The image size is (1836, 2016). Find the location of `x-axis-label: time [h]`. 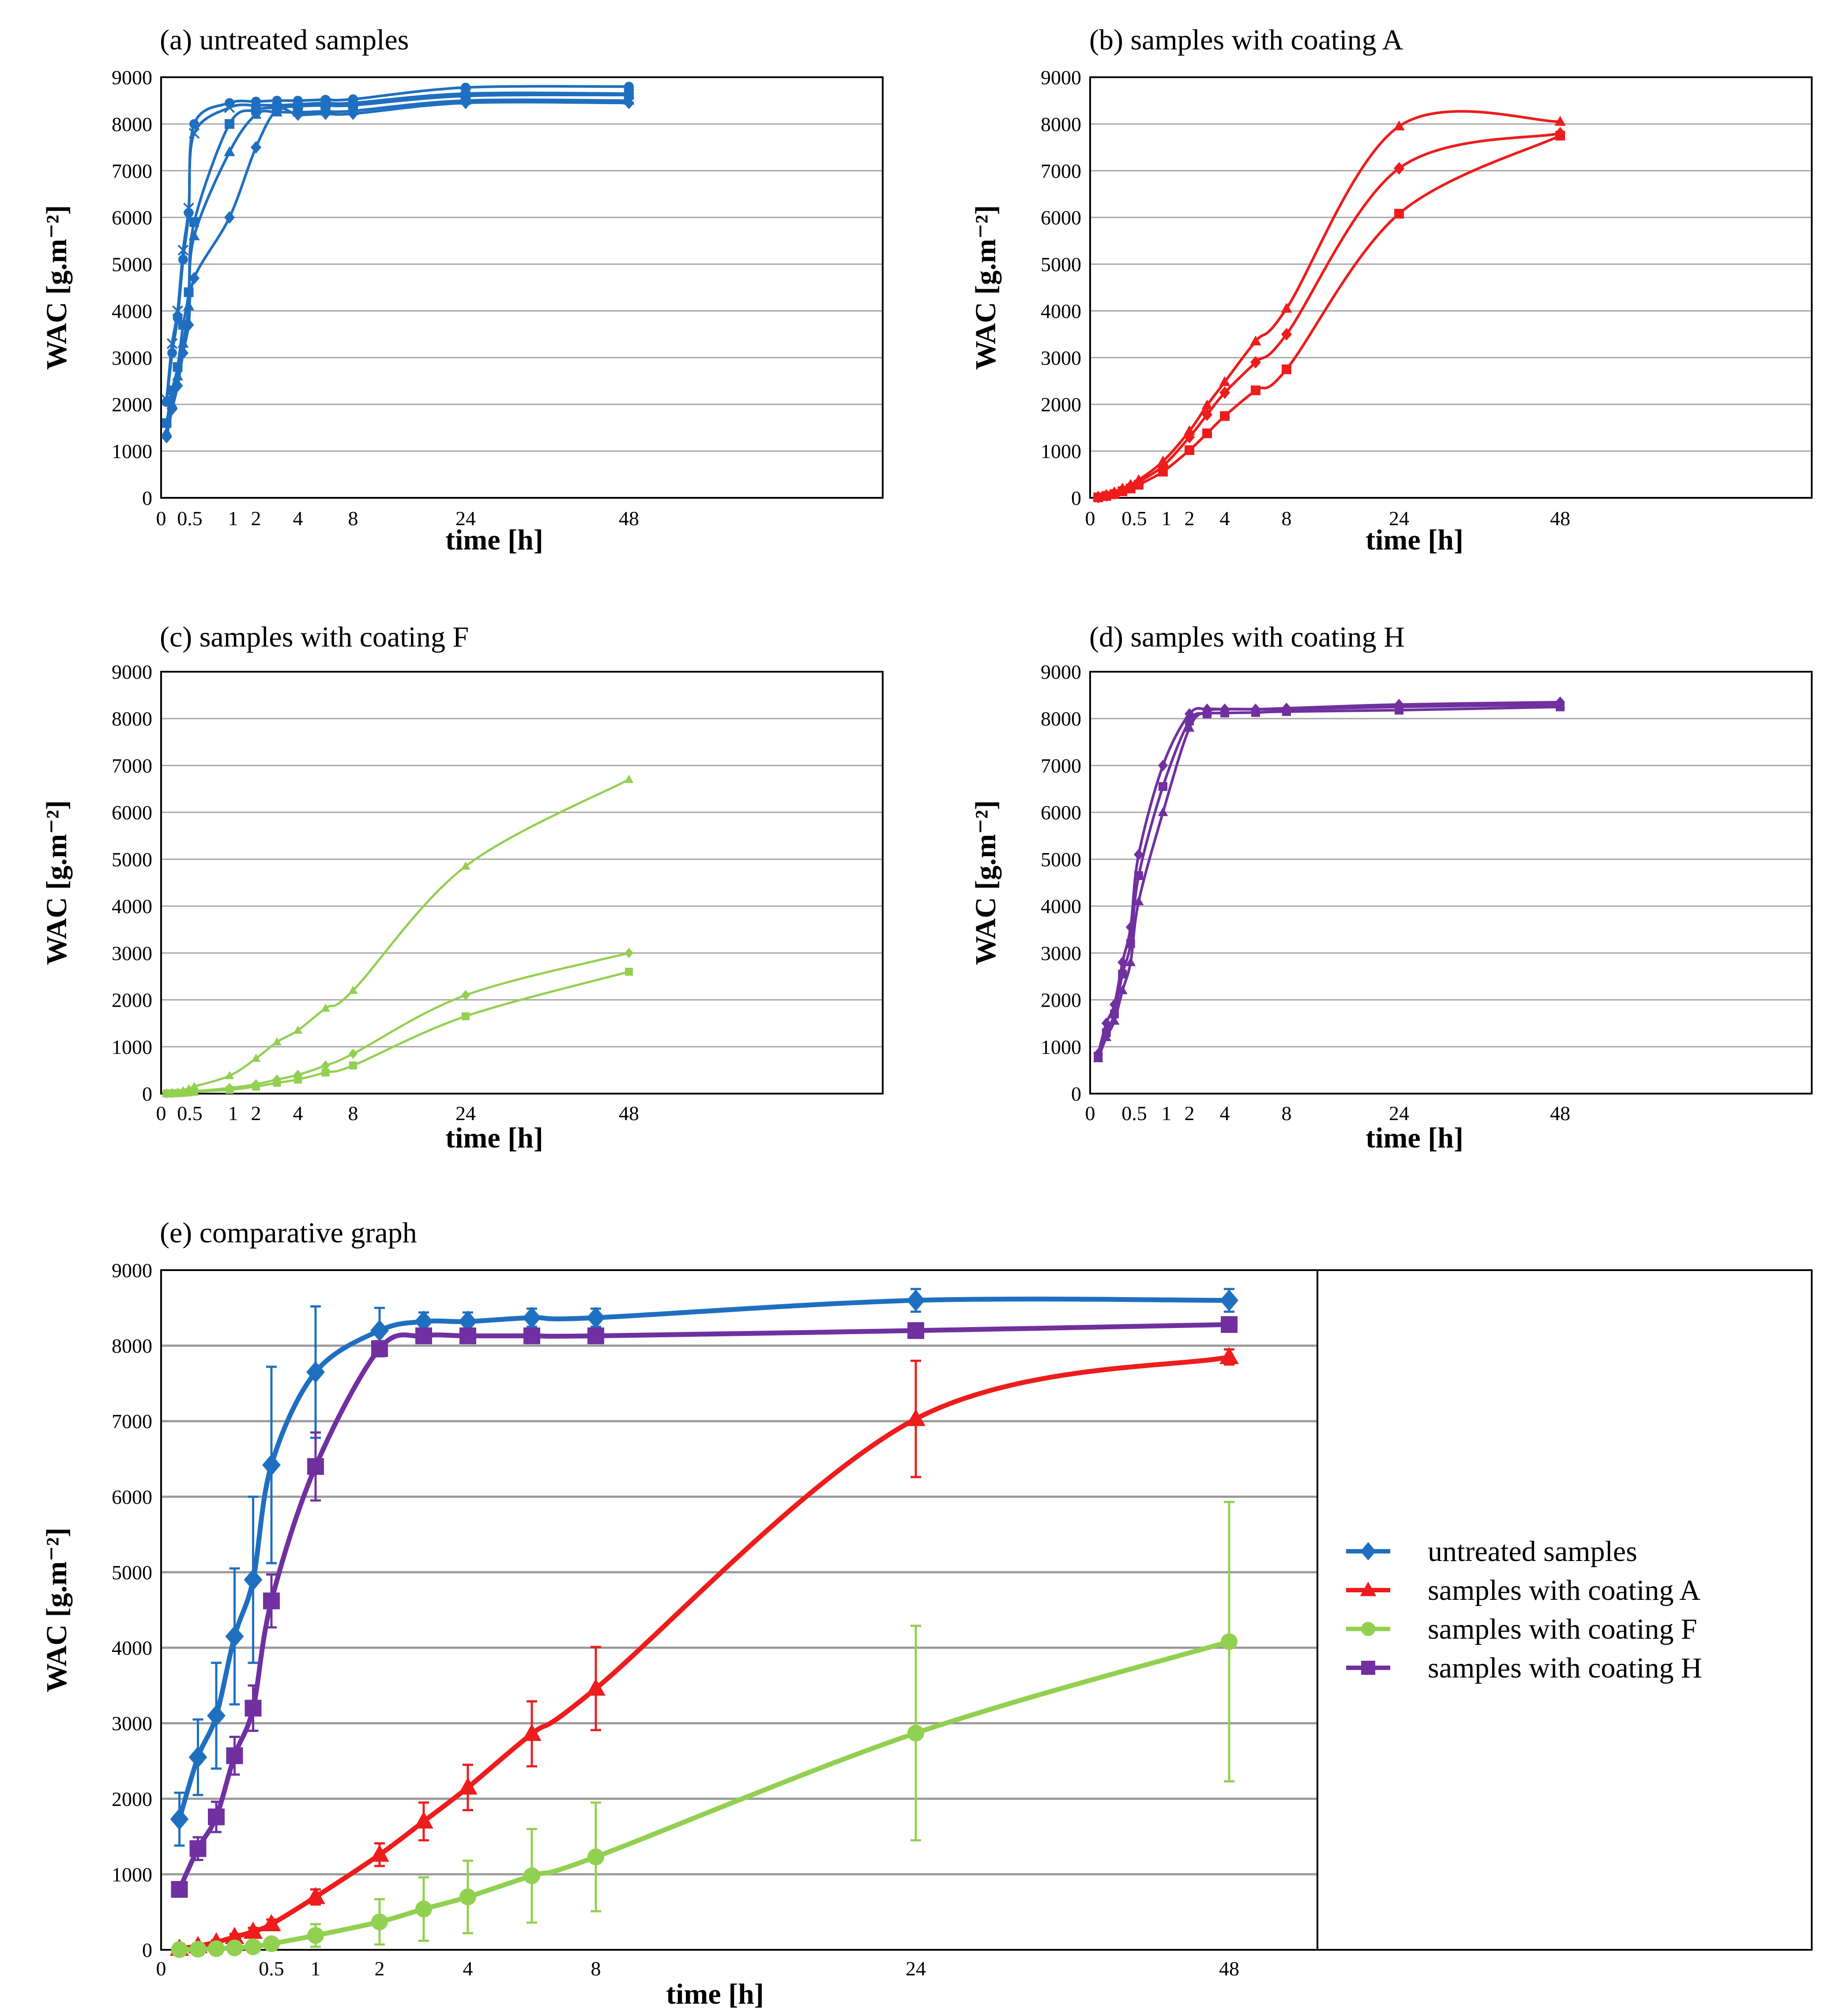

x-axis-label: time [h] is located at coordinates (494, 540).